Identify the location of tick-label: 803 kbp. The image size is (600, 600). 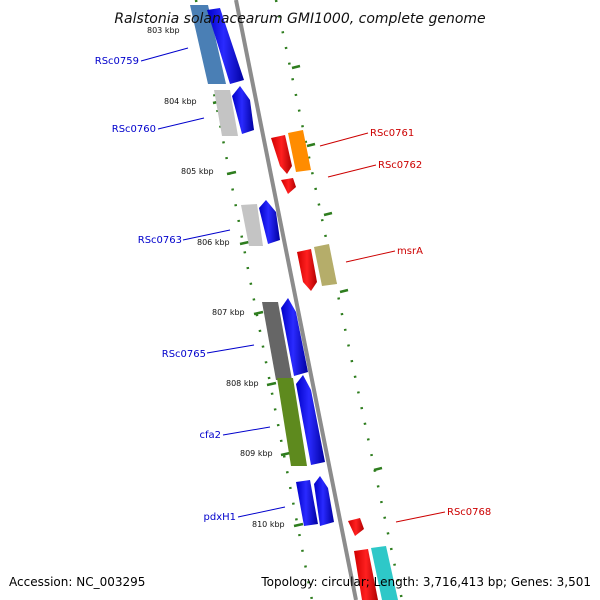
(163, 30).